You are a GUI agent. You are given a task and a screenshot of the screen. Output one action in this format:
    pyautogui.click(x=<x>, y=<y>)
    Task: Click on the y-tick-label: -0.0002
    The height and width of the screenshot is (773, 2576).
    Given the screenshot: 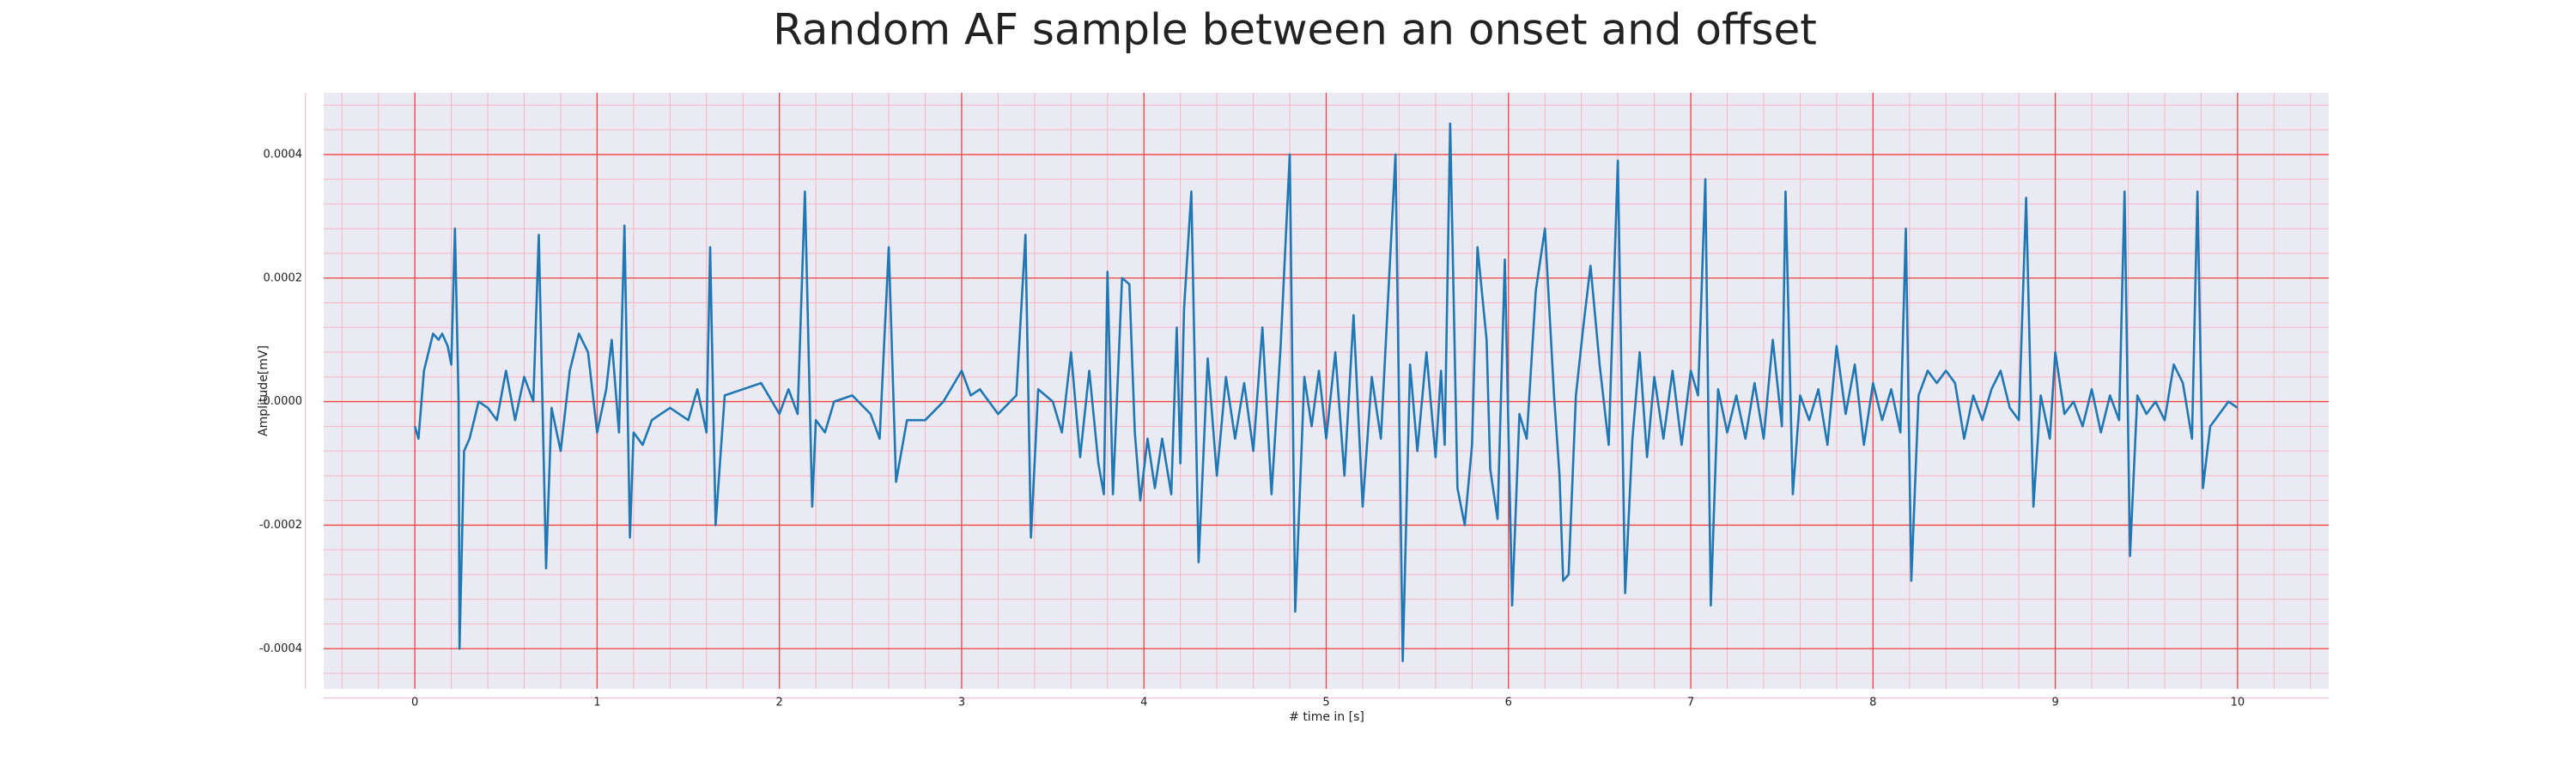 What is the action you would take?
    pyautogui.click(x=280, y=525)
    